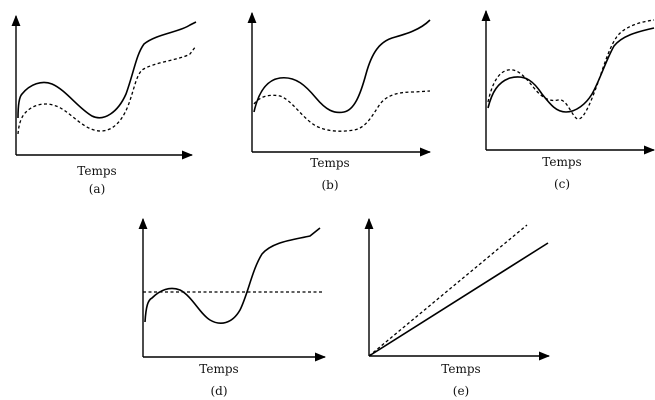 This screenshot has height=400, width=655. Describe the element at coordinates (329, 185) in the screenshot. I see `panel-b-caption: (b)` at that location.